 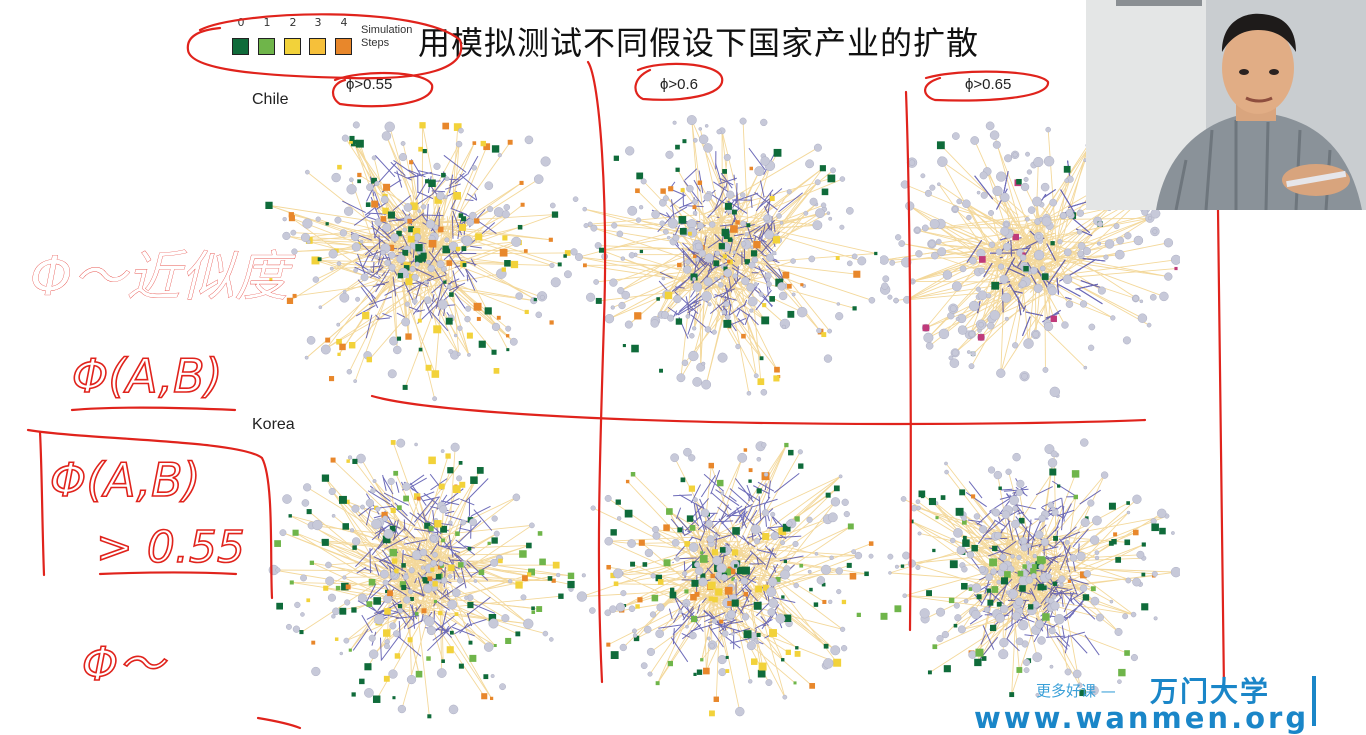 What do you see at coordinates (163, 276) in the screenshot?
I see `ink-line1: Φ～近似度` at bounding box center [163, 276].